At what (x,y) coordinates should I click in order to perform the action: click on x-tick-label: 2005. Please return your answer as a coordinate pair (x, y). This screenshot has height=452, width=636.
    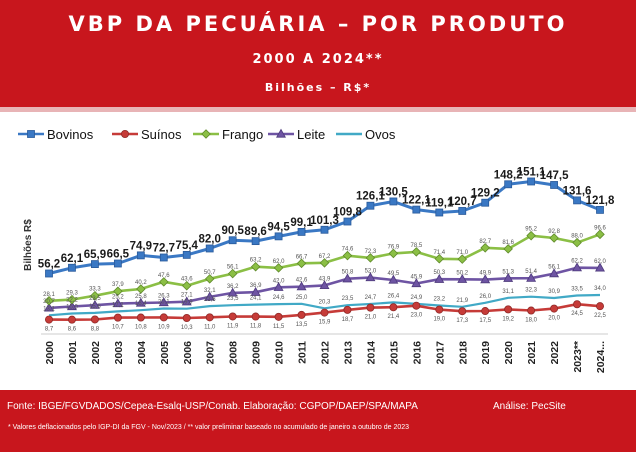
    Looking at the image, I should click on (165, 353).